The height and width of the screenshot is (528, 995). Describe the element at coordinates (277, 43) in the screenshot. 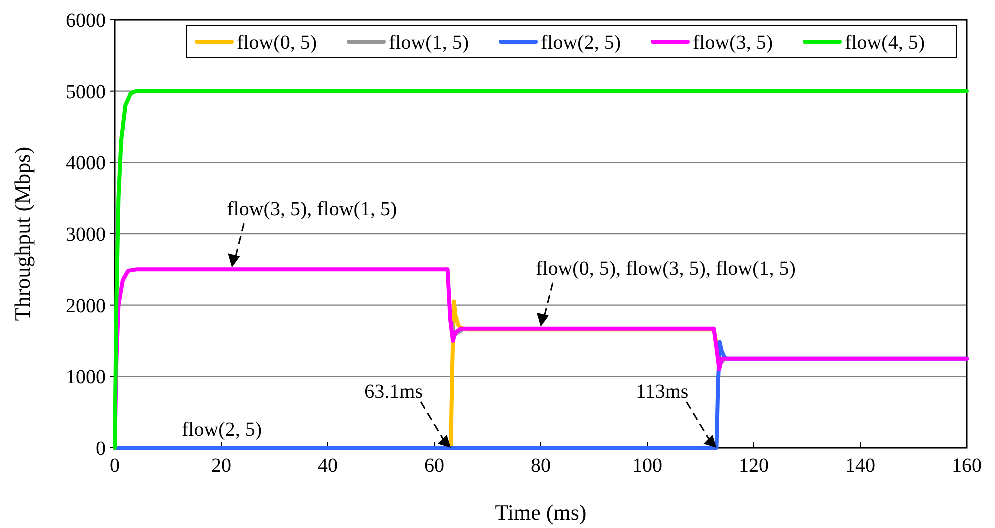

I see `legend-label: flow(0, 5)` at that location.